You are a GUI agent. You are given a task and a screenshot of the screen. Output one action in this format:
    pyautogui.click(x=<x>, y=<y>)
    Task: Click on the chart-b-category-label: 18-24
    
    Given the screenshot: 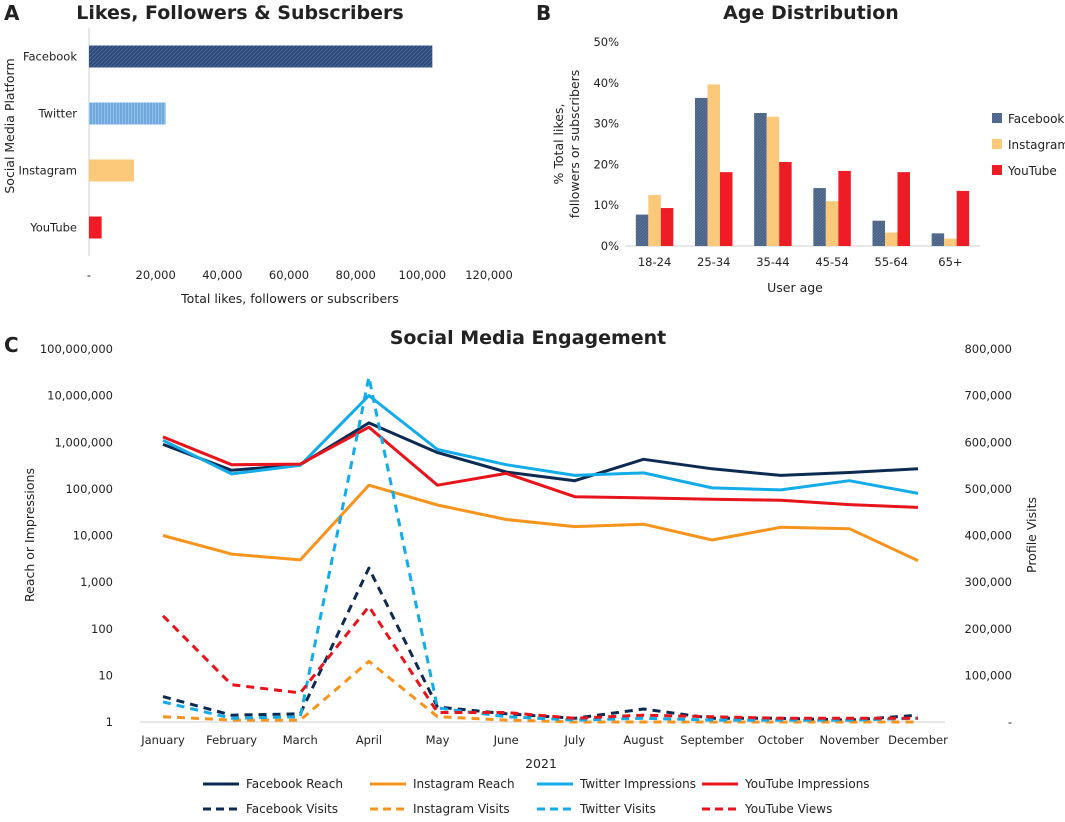 What is the action you would take?
    pyautogui.click(x=654, y=262)
    